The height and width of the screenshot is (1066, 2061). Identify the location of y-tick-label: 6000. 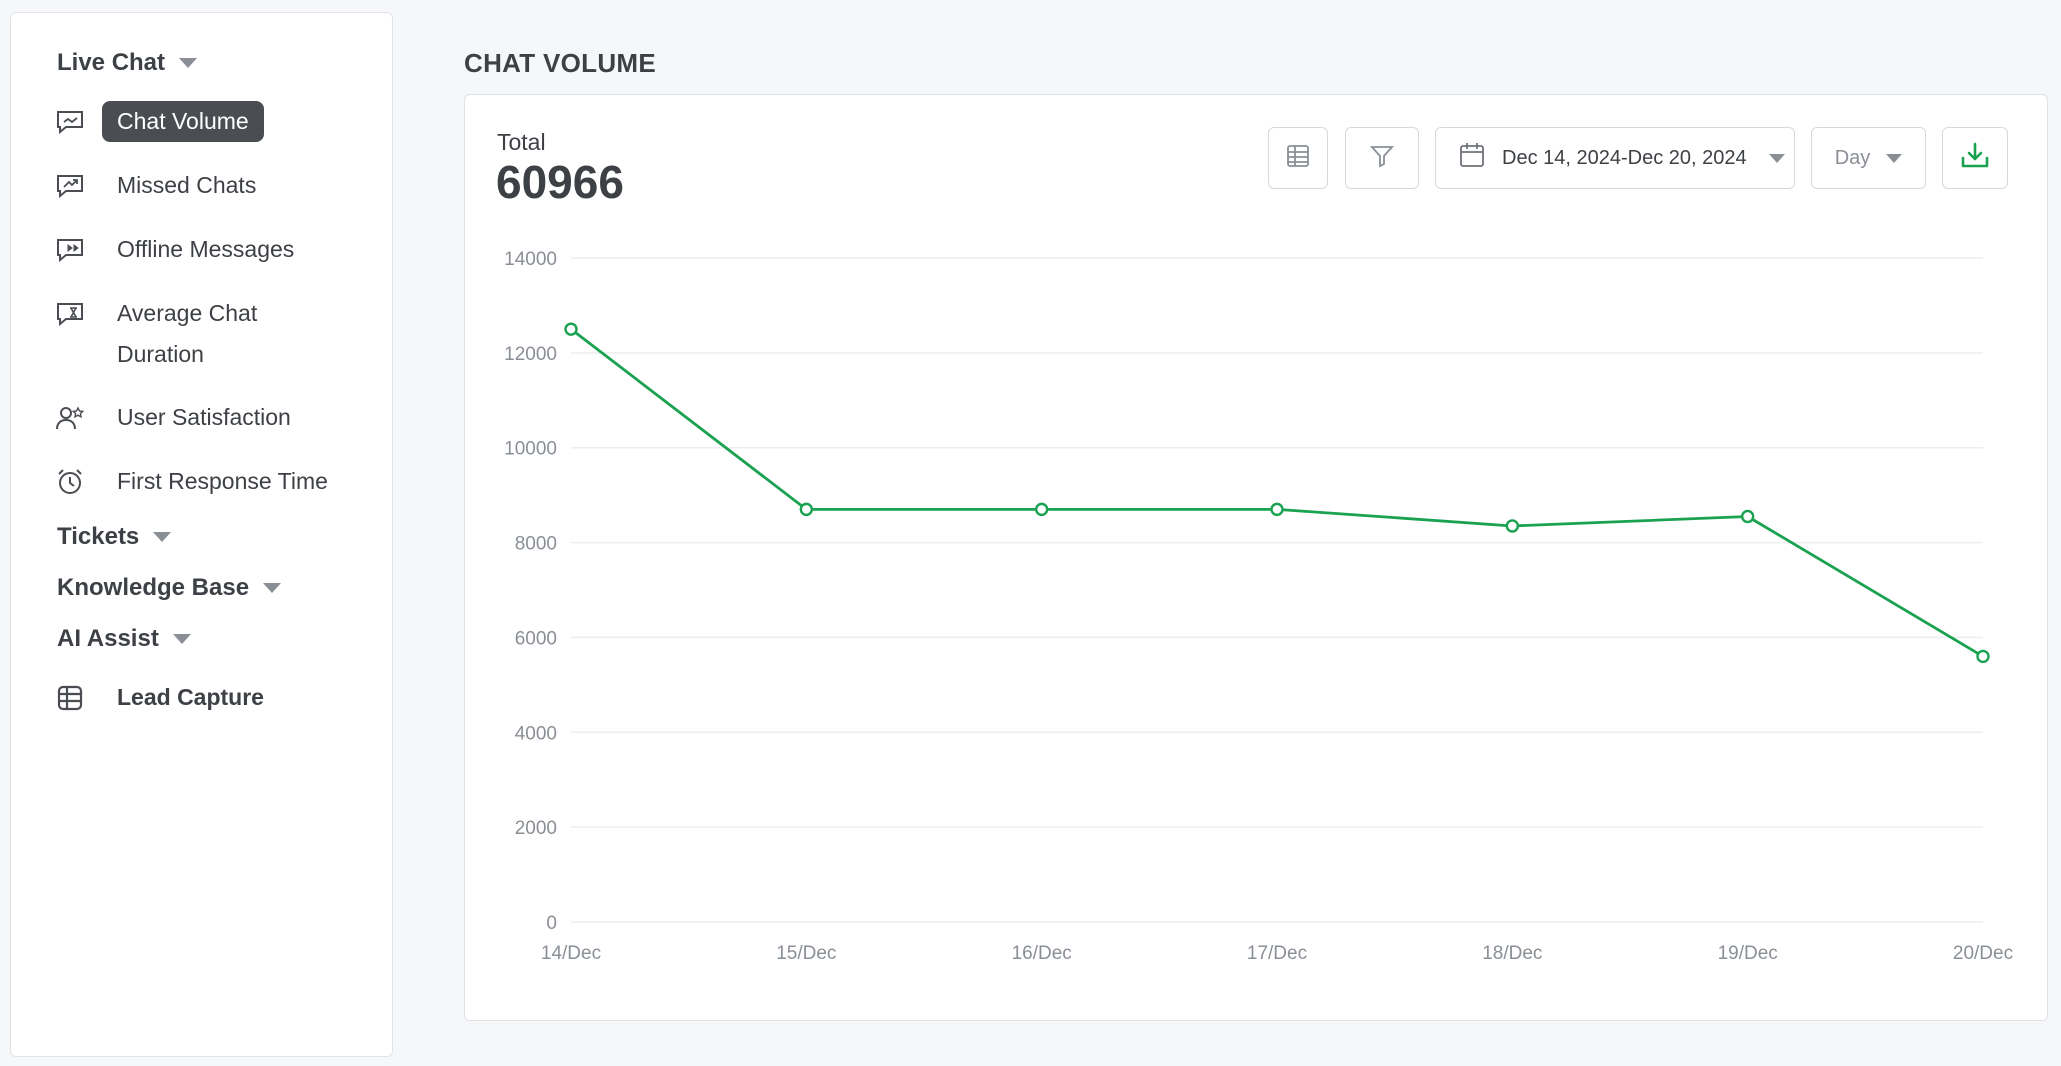
(536, 638).